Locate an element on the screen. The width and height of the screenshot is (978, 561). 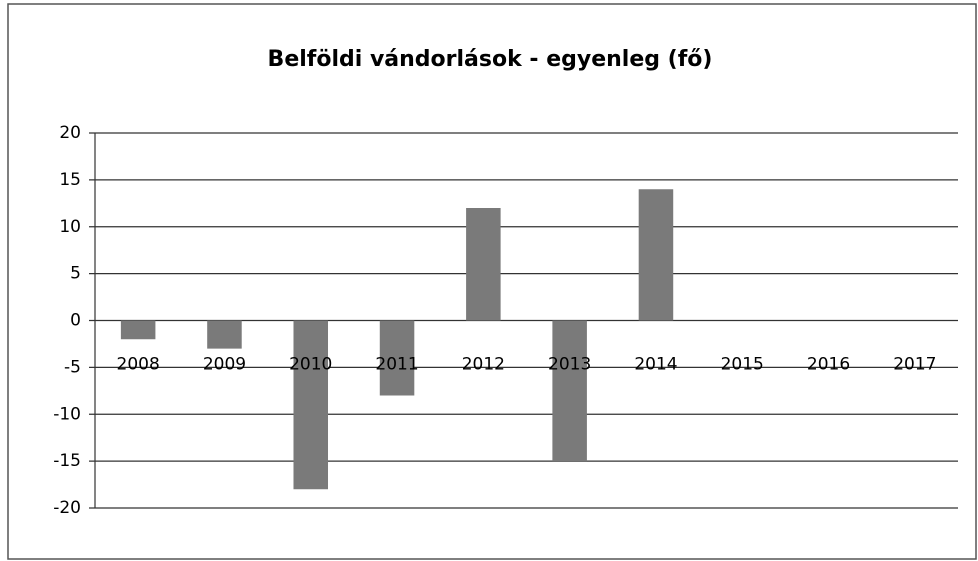
x-tick-label: 2013 is located at coordinates (569, 365).